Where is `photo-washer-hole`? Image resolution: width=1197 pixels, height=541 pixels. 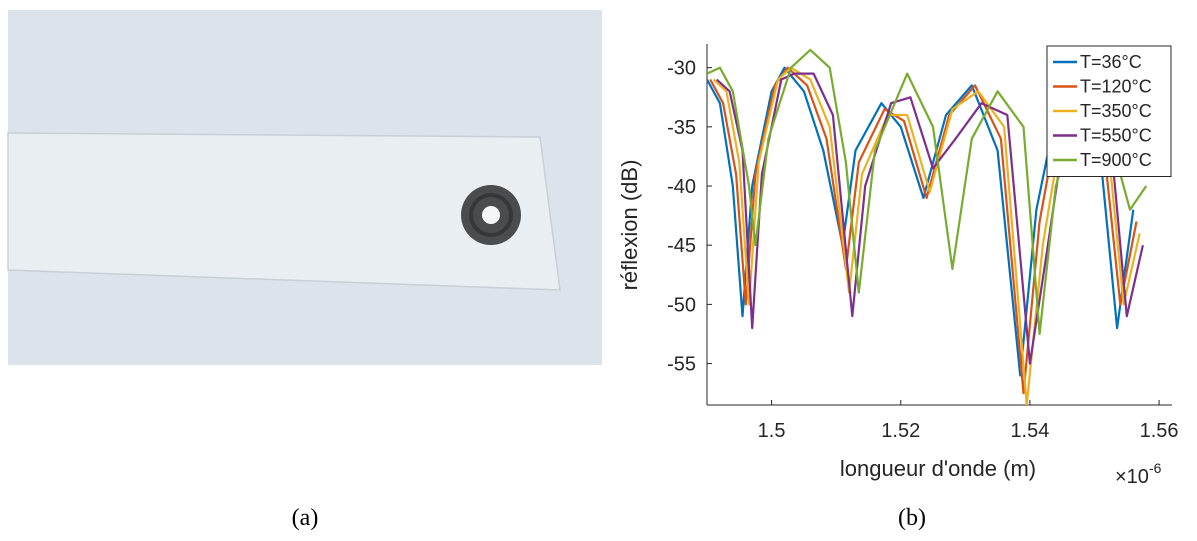
photo-washer-hole is located at coordinates (491, 215).